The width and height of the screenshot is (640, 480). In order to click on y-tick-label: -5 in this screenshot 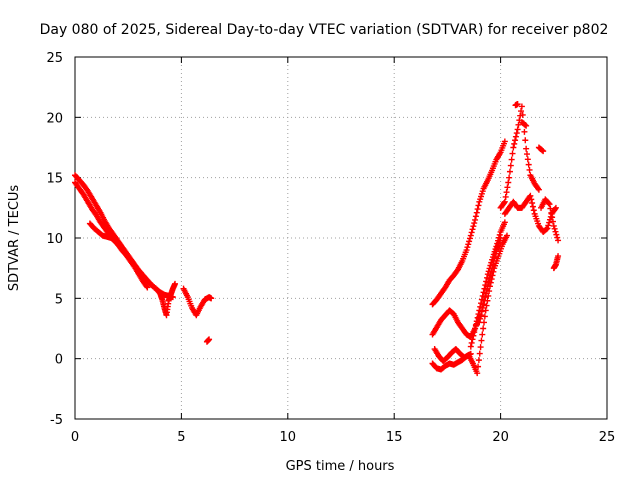, I will do `click(56, 420)`.